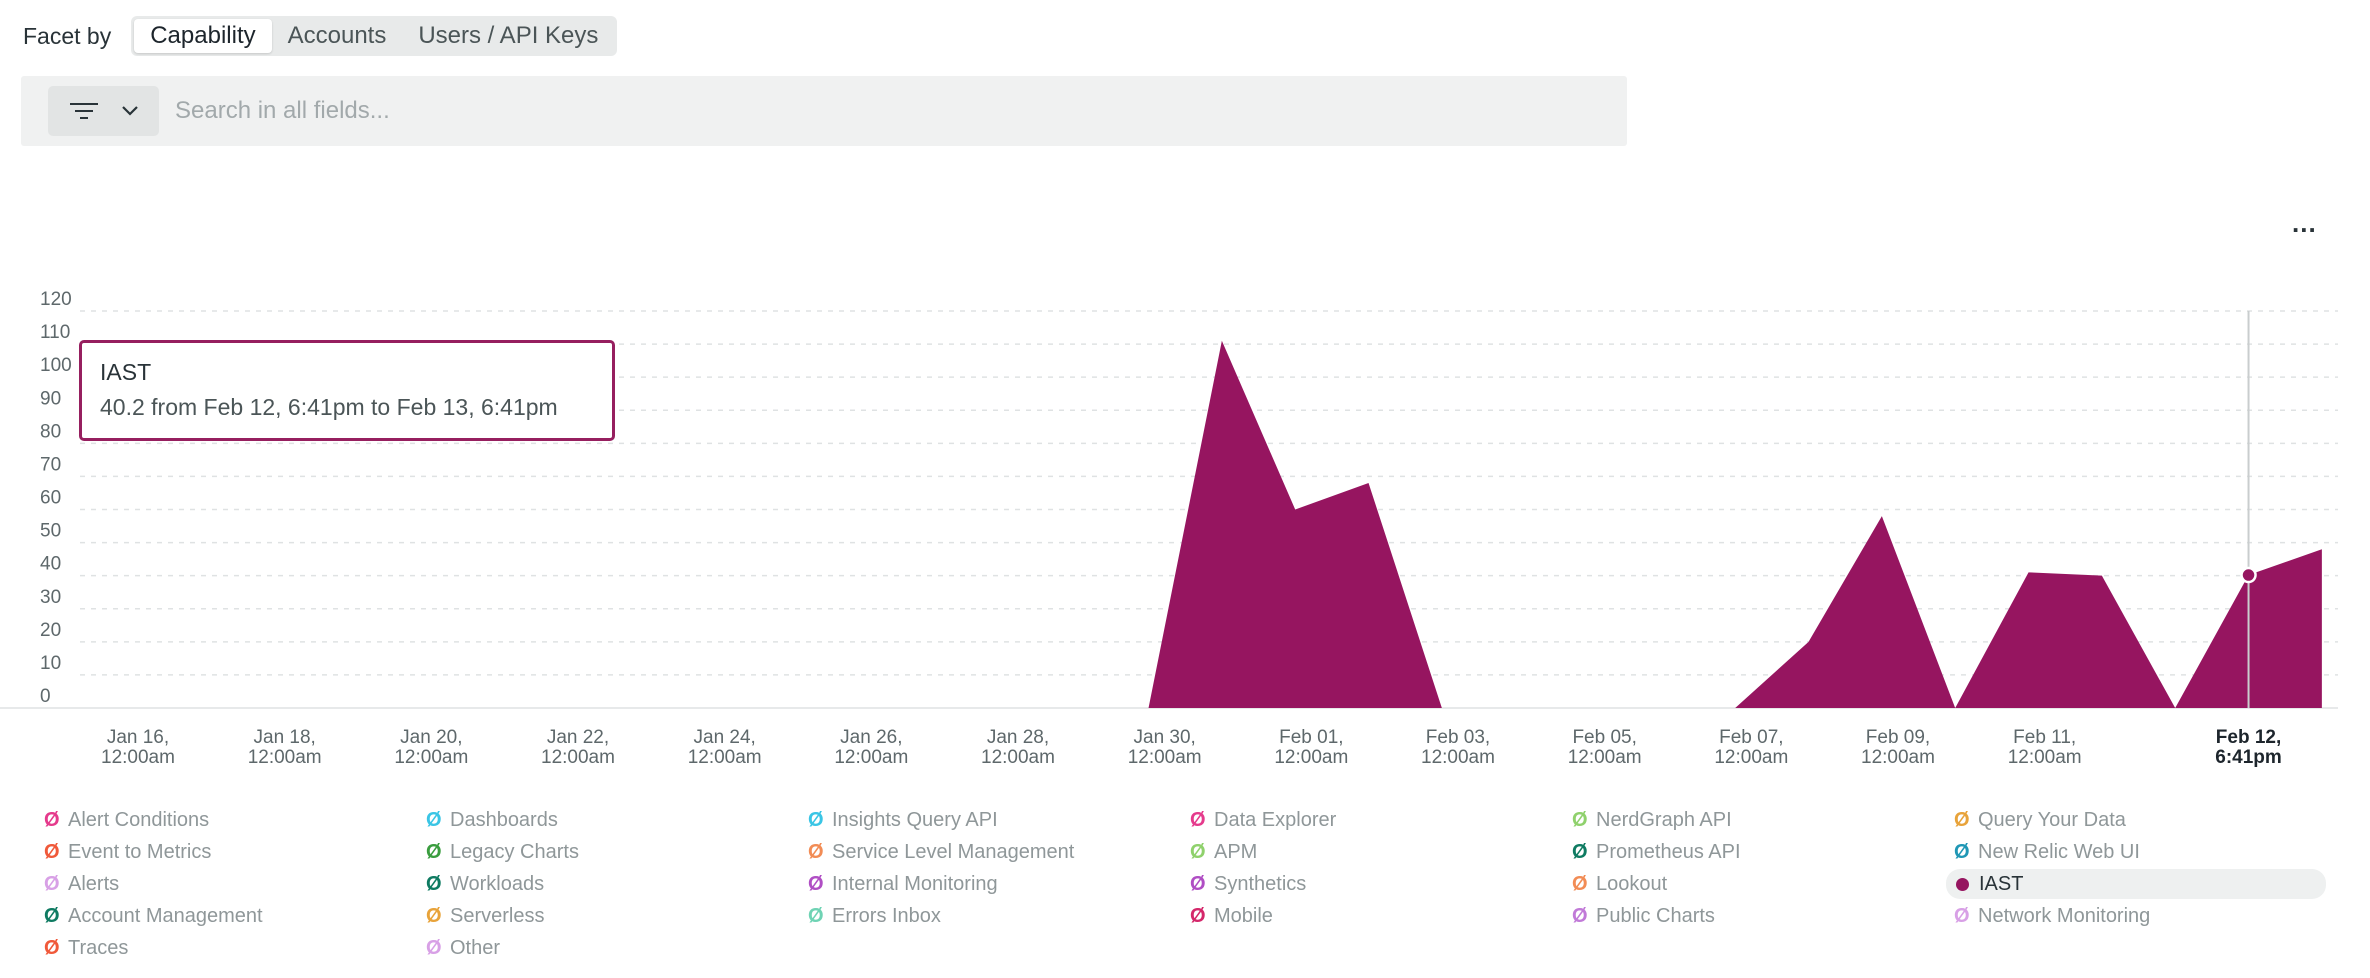 This screenshot has height=978, width=2370. I want to click on legend-item-data-explorer: Ø Data Explorer, so click(1263, 820).